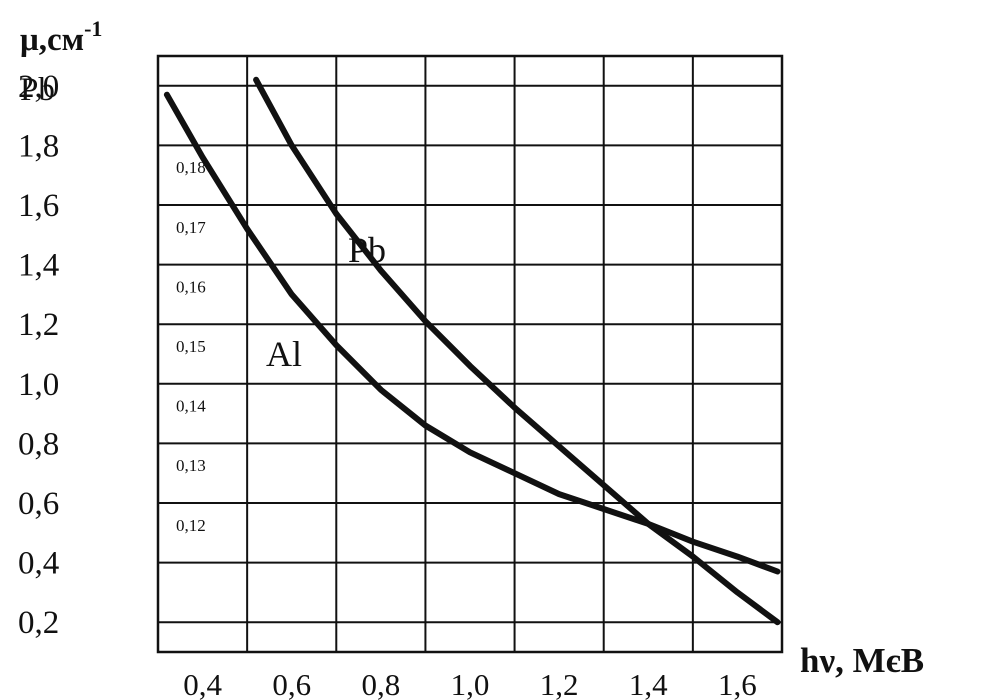  I want to click on y-tick-label: 0,2, so click(38, 623).